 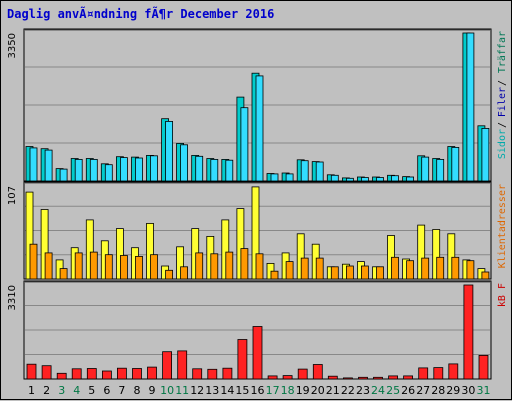 I want to click on y-max-label-kb: 3310, so click(x=12, y=297).